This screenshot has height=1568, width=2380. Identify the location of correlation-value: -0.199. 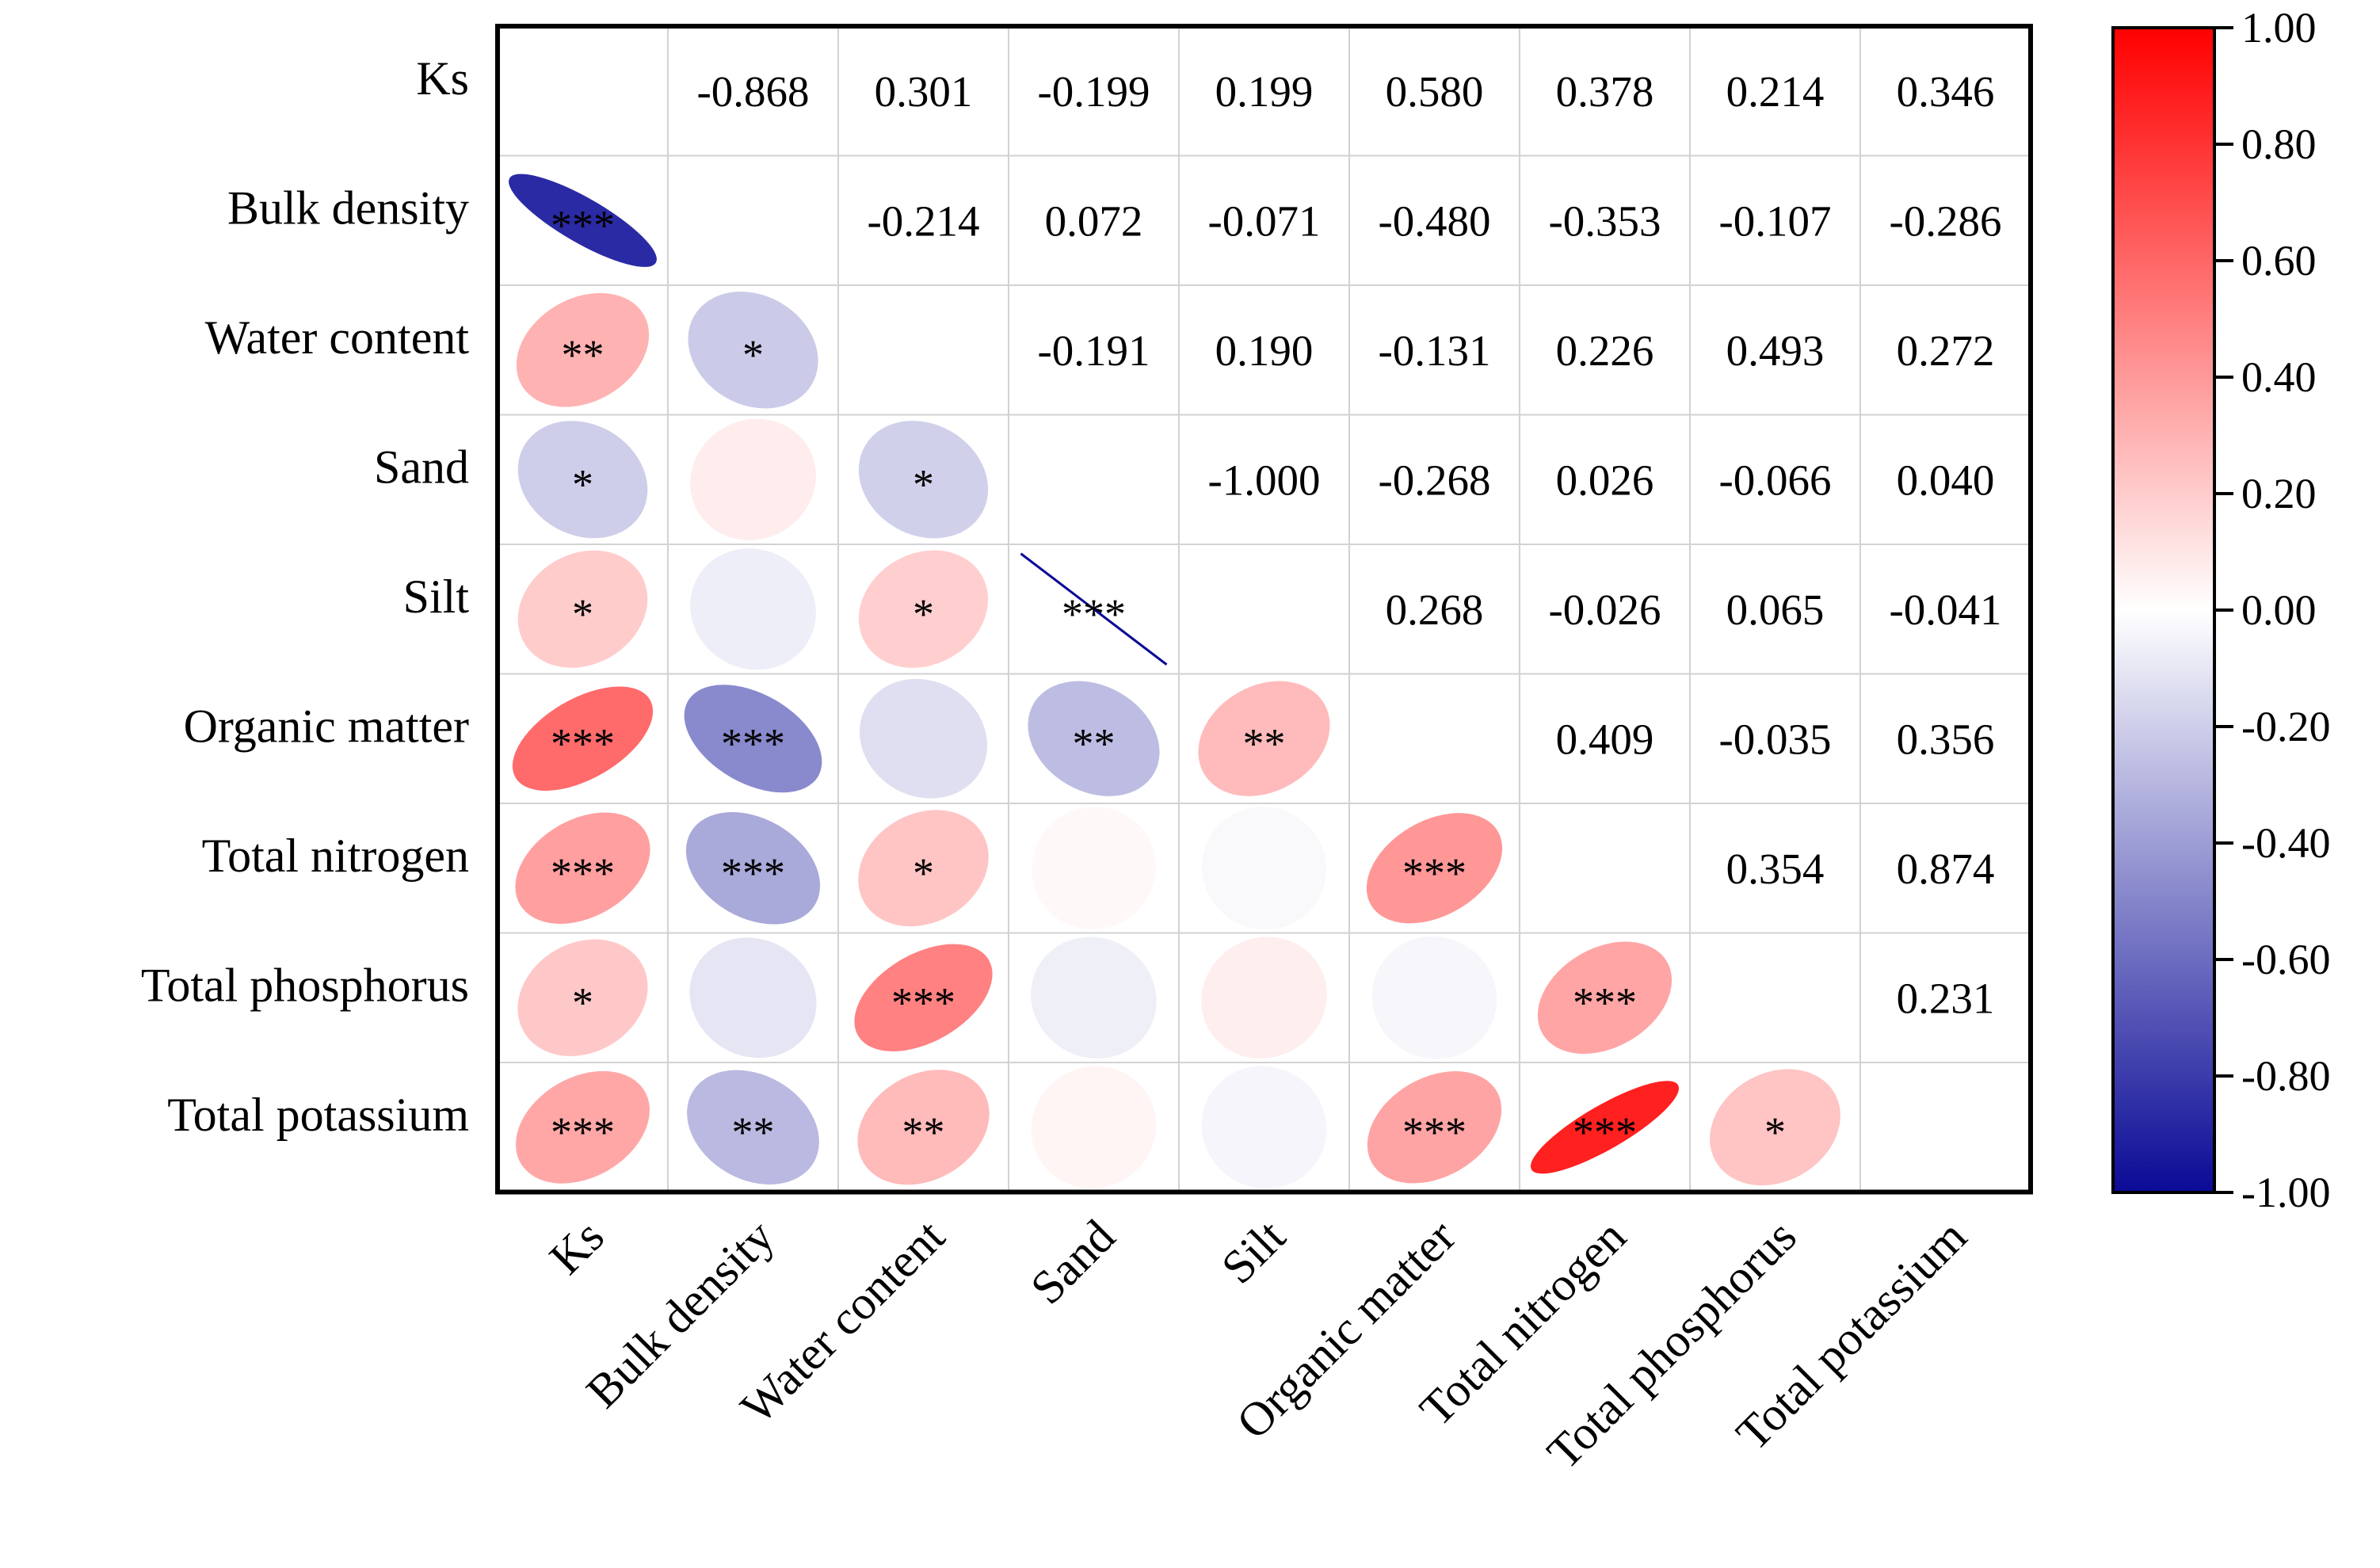
(1093, 91).